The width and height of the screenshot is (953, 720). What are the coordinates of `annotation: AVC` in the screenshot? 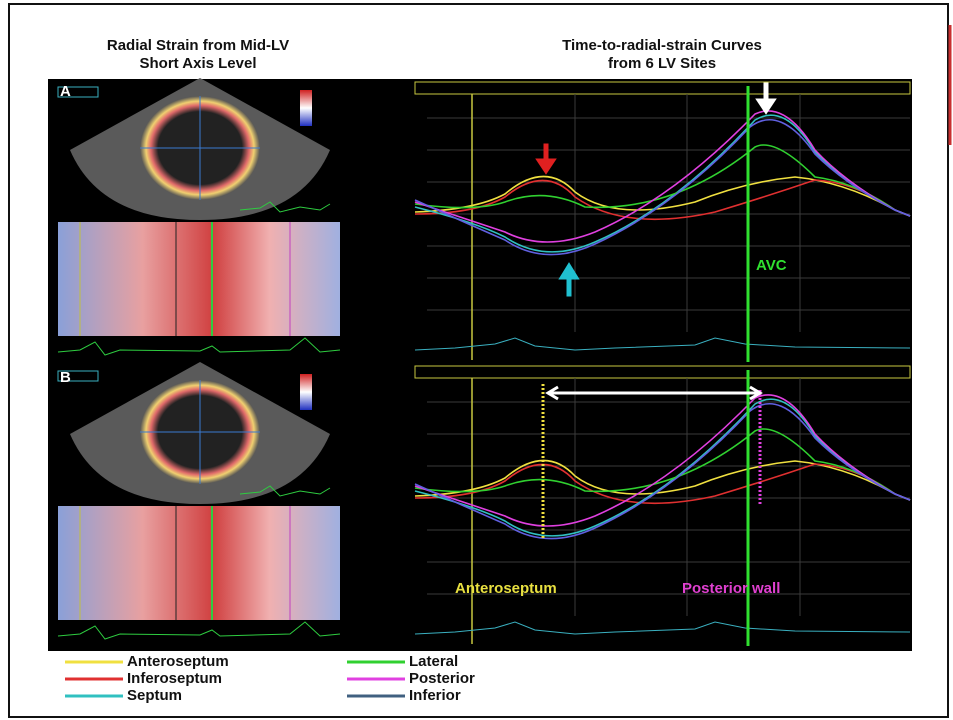 It's located at (771, 265).